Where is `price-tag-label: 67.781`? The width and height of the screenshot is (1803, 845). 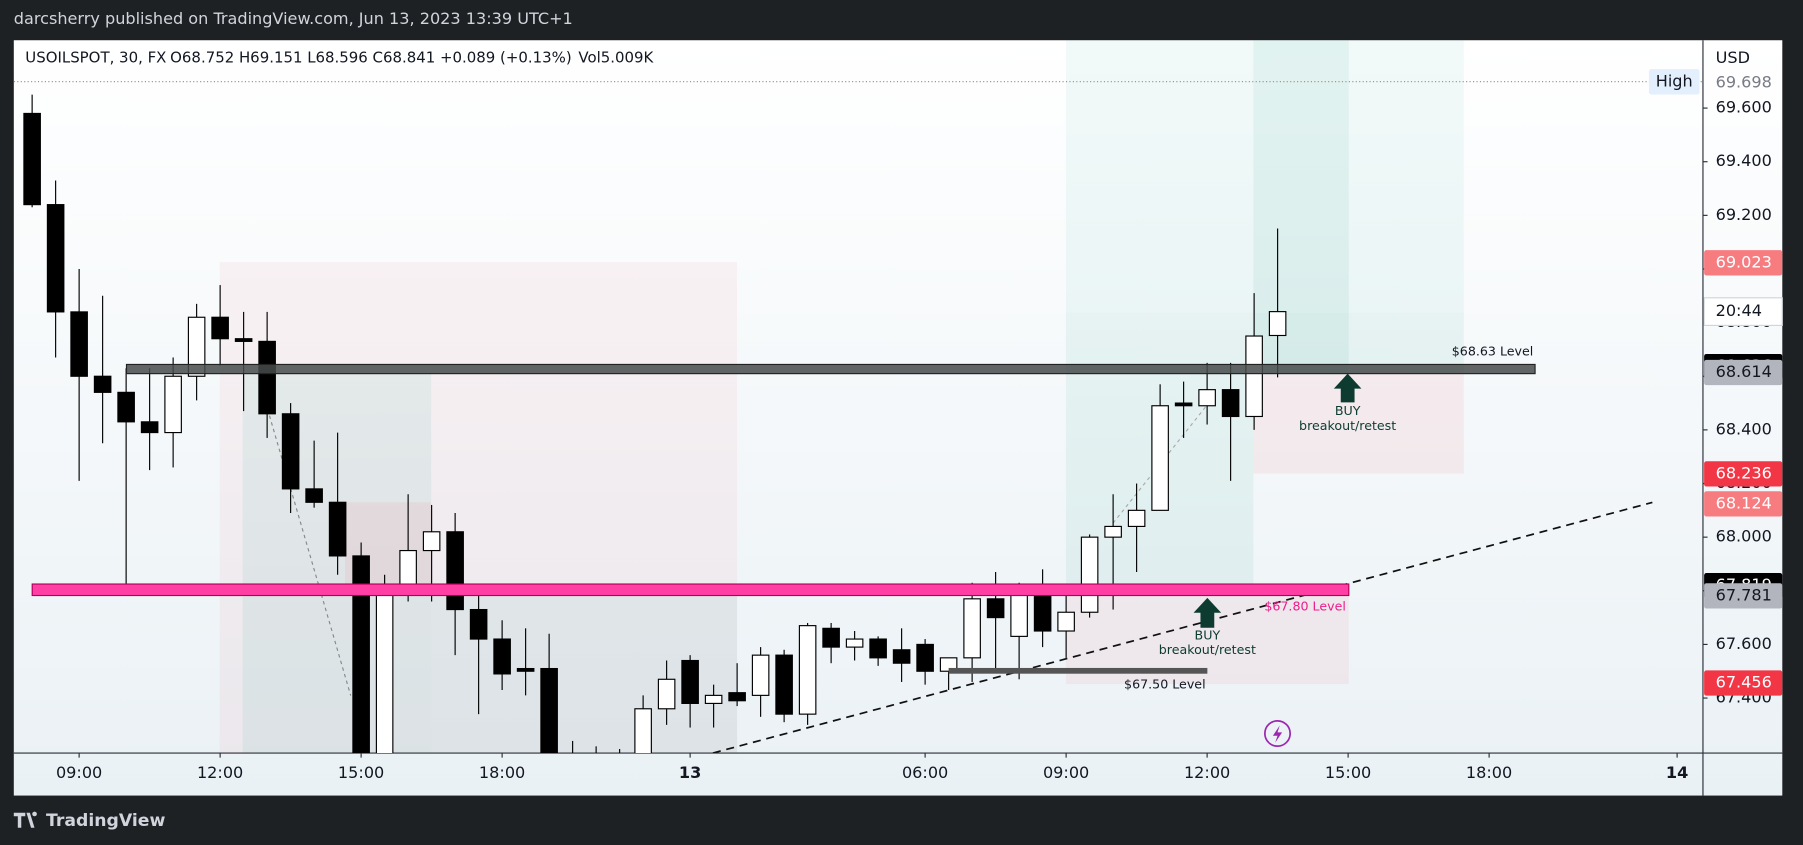
price-tag-label: 67.781 is located at coordinates (1744, 594).